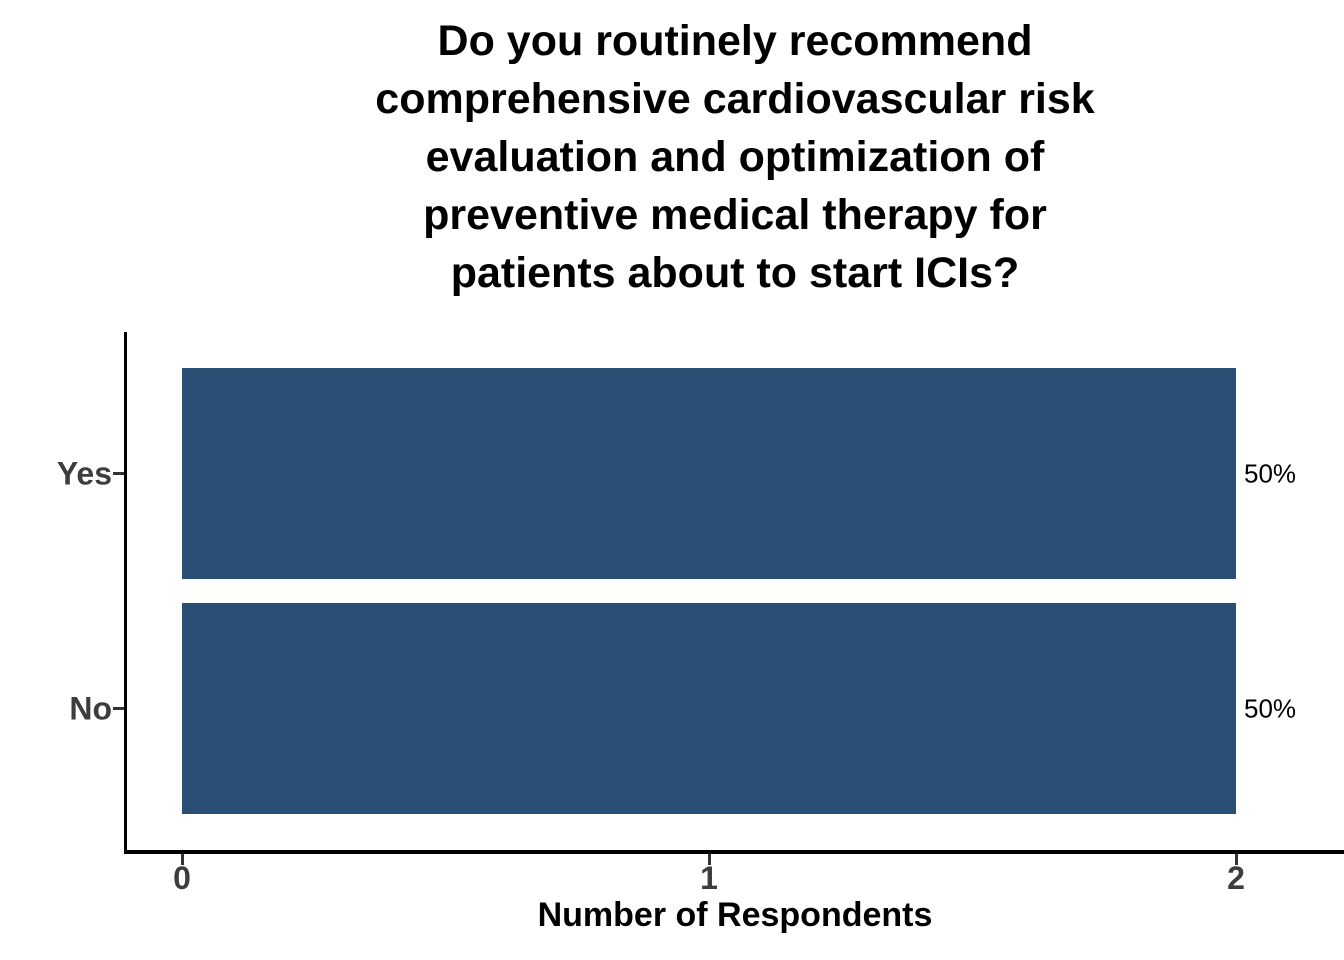 This screenshot has height=960, width=1344. I want to click on y-axis-line, so click(125, 593).